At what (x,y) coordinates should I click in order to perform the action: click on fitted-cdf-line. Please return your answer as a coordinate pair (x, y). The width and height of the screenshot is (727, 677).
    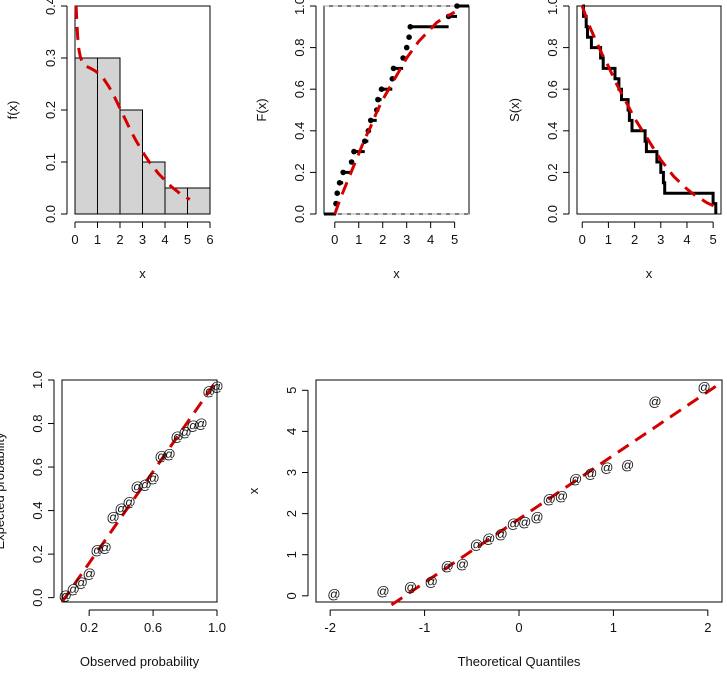
    Looking at the image, I should click on (394, 112).